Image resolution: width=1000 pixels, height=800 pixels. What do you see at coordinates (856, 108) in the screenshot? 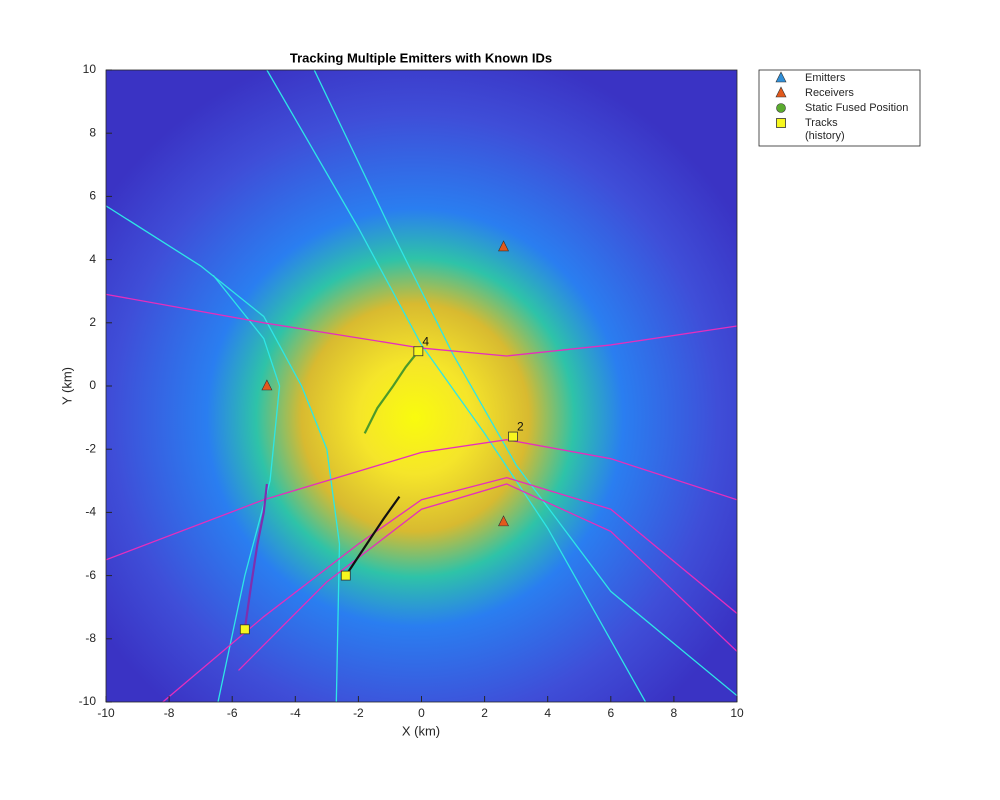
I see `legend-label: Static Fused Position` at bounding box center [856, 108].